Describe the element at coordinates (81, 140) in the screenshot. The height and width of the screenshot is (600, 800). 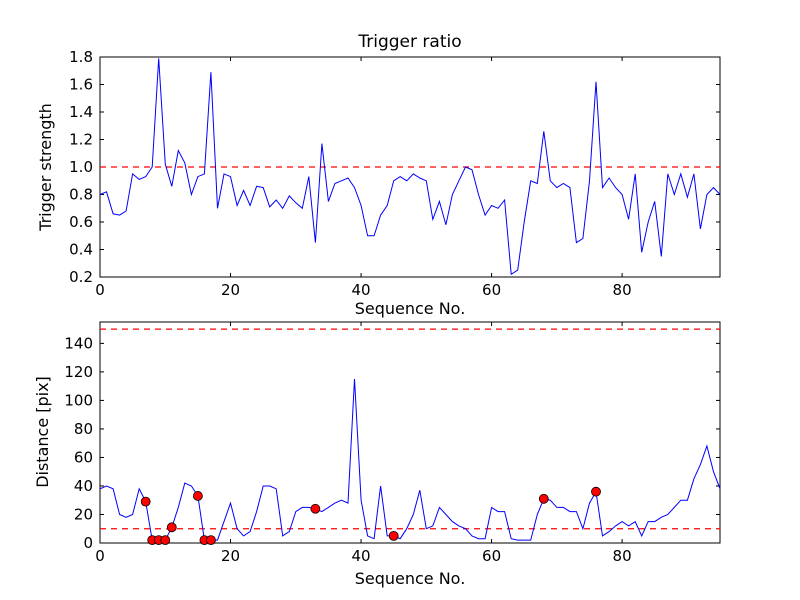
I see `y-tick-label: 1.2` at that location.